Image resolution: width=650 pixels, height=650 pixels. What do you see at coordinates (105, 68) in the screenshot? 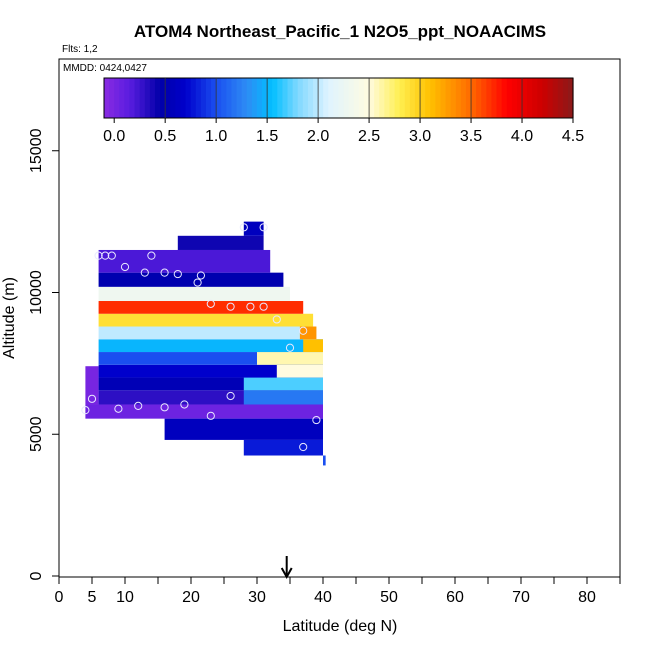
I see `dates-annotation: MMDD: 0424,0427` at bounding box center [105, 68].